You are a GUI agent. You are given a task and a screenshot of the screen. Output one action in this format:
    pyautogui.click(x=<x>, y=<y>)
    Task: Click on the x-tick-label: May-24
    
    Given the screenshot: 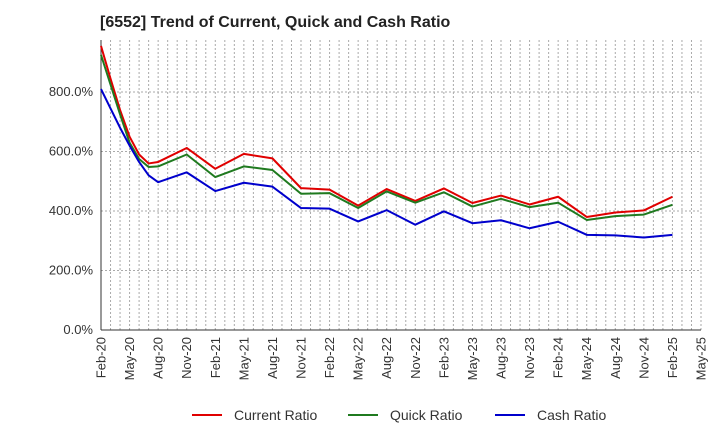 What is the action you would take?
    pyautogui.click(x=586, y=358)
    